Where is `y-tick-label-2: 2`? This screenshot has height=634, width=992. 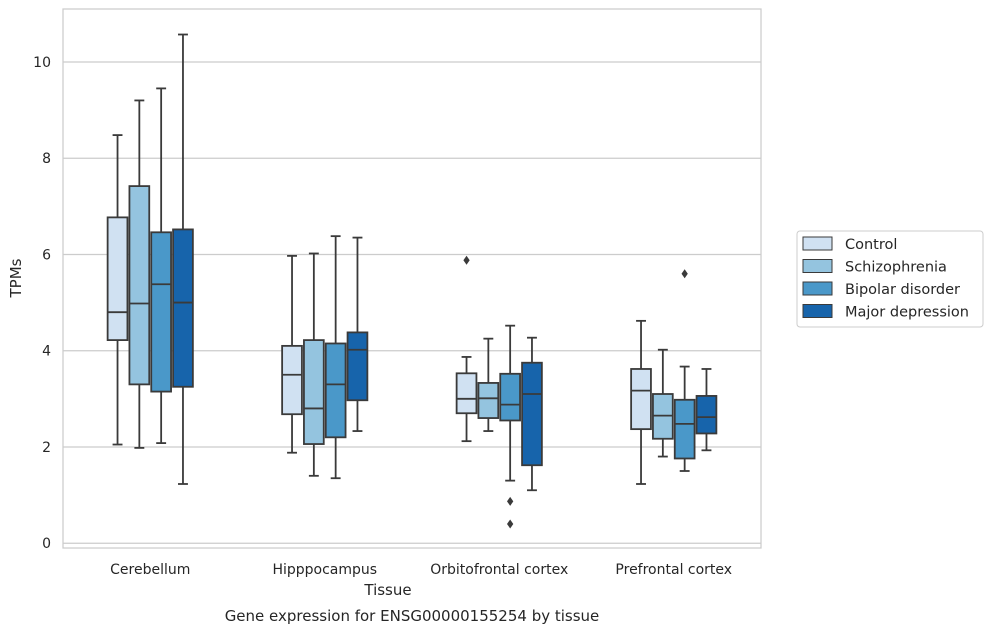
y-tick-label-2: 2 is located at coordinates (46, 448).